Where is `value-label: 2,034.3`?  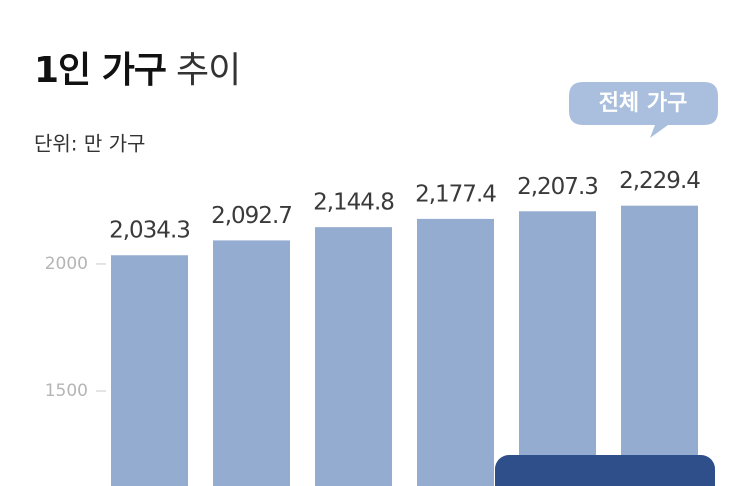
value-label: 2,034.3 is located at coordinates (149, 231).